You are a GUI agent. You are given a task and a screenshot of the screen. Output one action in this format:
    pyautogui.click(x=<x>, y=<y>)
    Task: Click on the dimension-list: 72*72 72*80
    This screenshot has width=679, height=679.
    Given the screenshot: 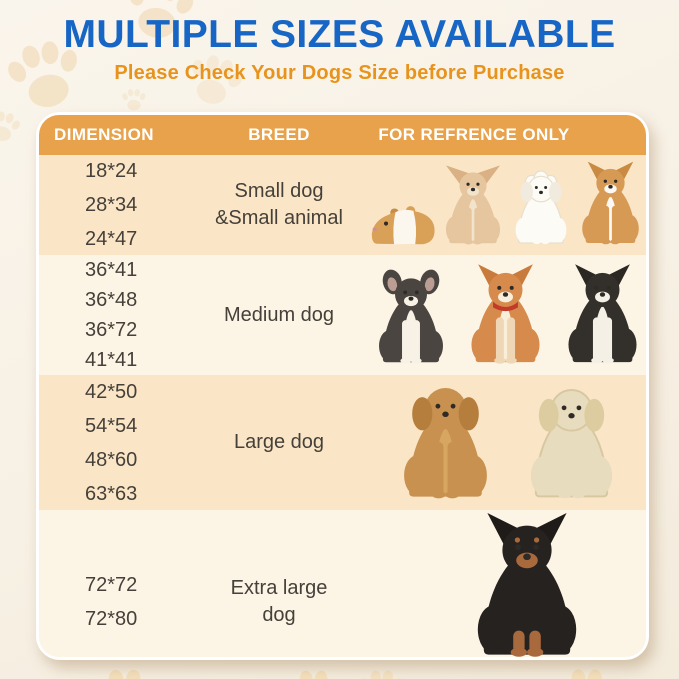 What is the action you would take?
    pyautogui.click(x=114, y=583)
    